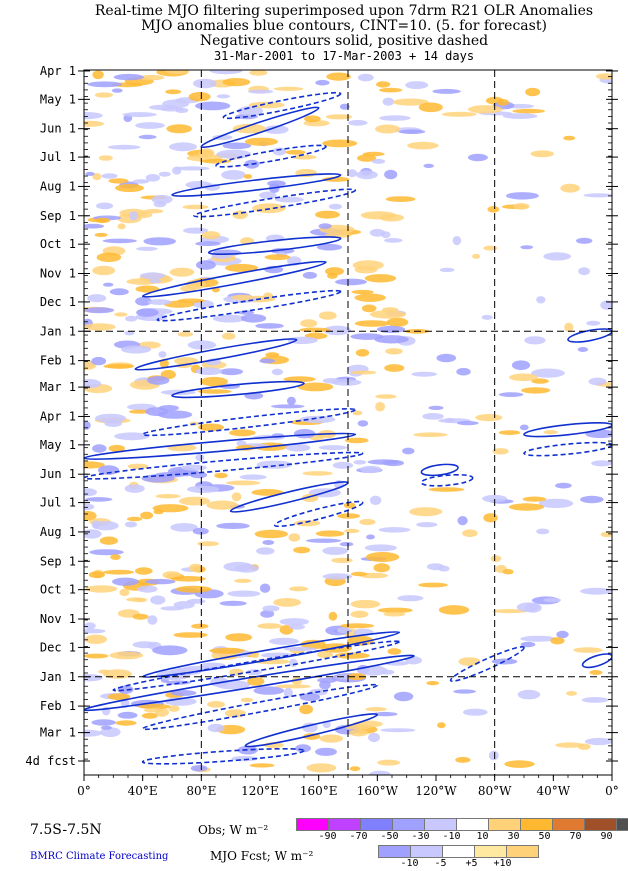 The image size is (628, 871). What do you see at coordinates (58, 71) in the screenshot?
I see `y-tick-label: Apr 1` at bounding box center [58, 71].